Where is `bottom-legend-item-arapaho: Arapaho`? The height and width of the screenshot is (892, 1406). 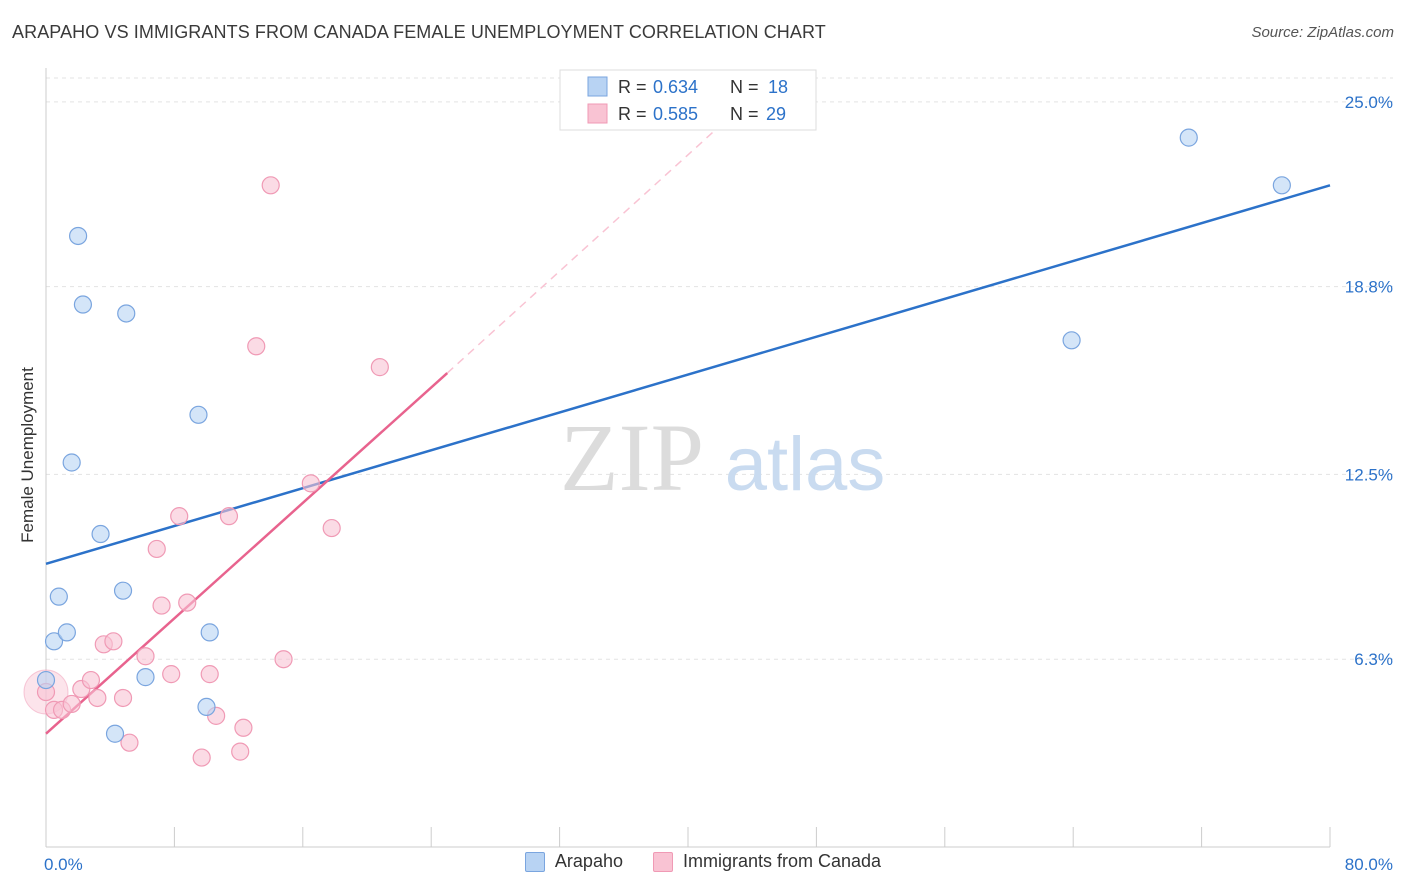
bottom-legend-item-arapaho: Arapaho is located at coordinates (573, 861).